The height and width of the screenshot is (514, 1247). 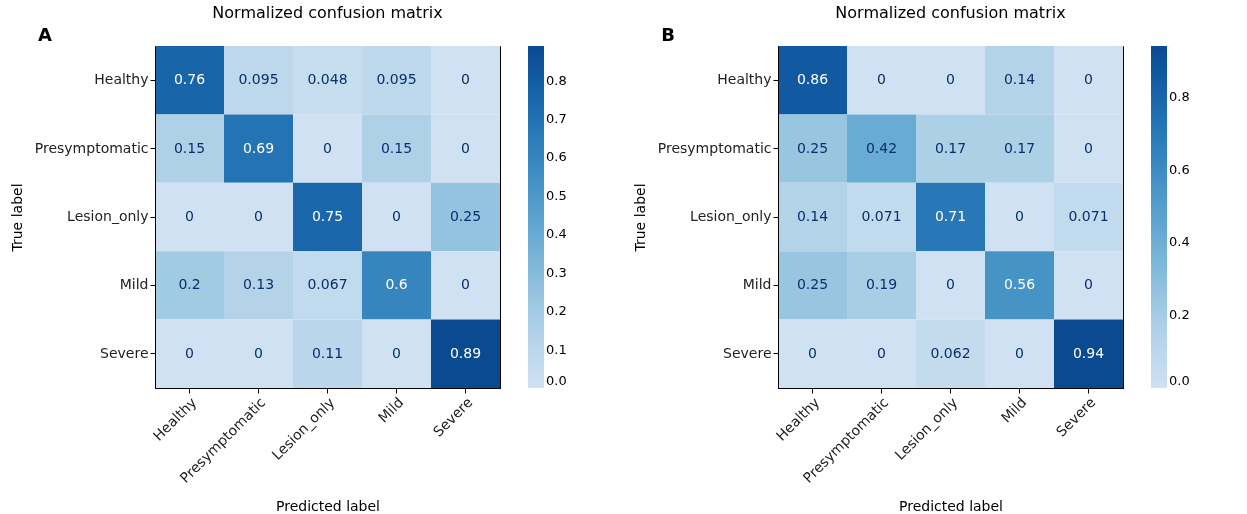 What do you see at coordinates (327, 216) in the screenshot?
I see `data-label: 0.75` at bounding box center [327, 216].